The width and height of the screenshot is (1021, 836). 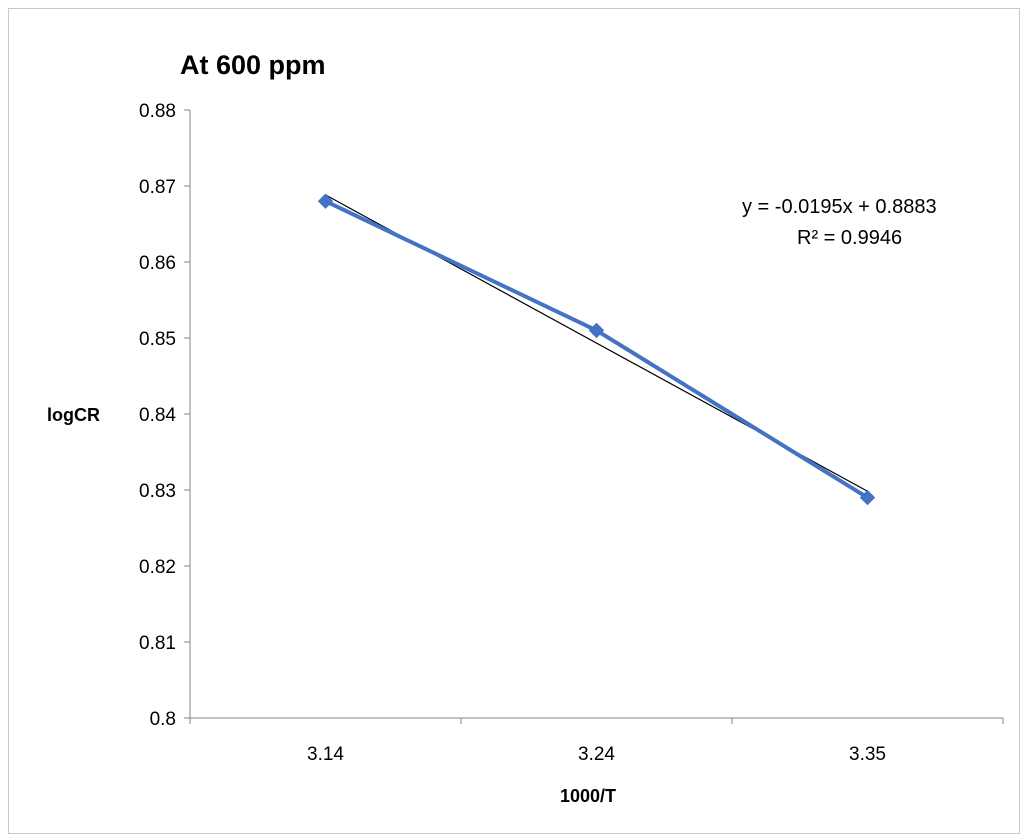 What do you see at coordinates (325, 754) in the screenshot?
I see `x-tick-label: 3.14` at bounding box center [325, 754].